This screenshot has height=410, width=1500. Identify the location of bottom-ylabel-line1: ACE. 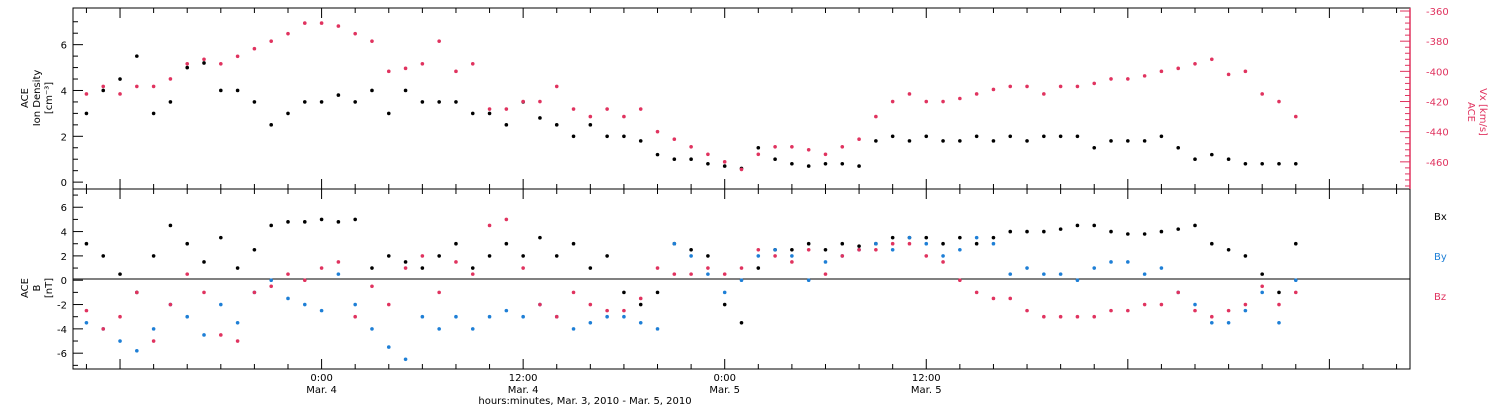
(25, 288).